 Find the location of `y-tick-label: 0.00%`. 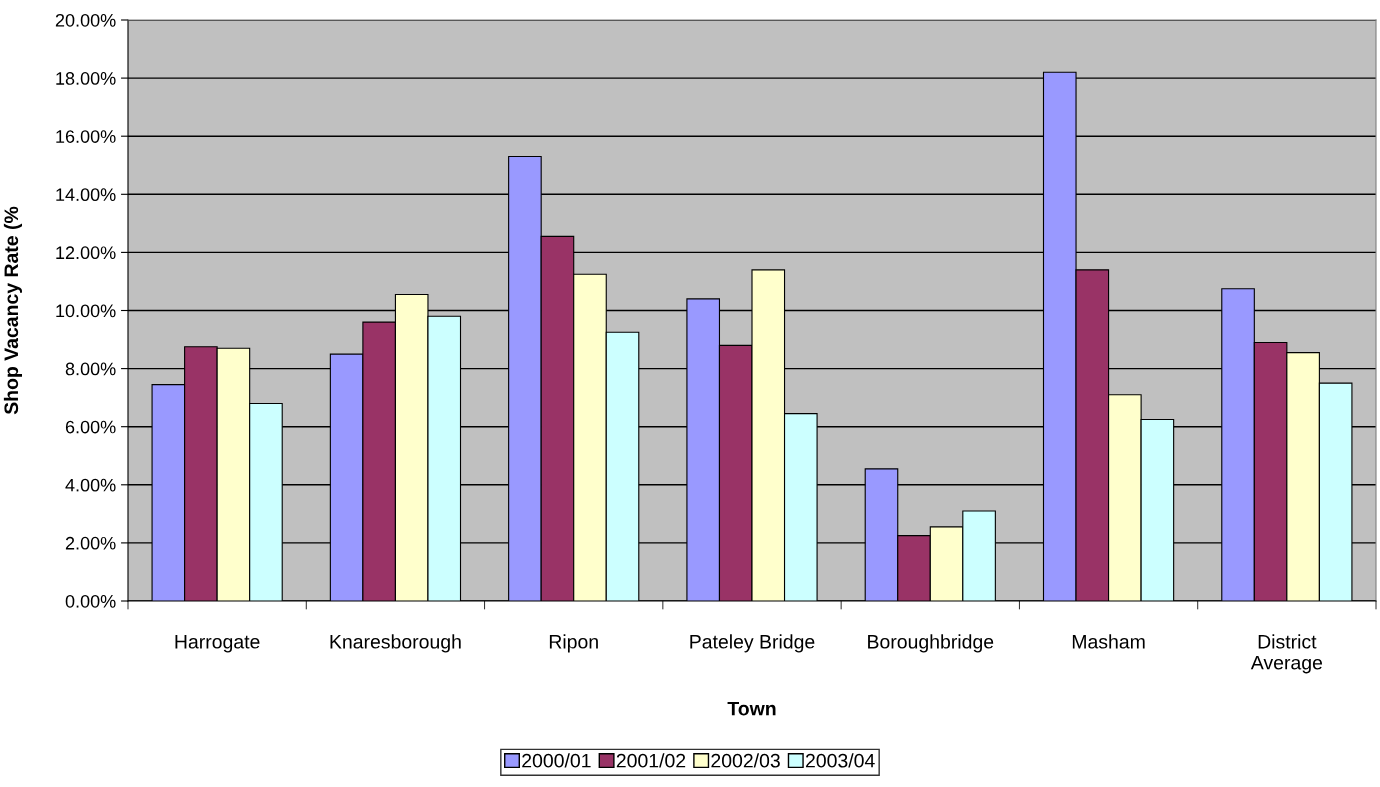

y-tick-label: 0.00% is located at coordinates (90, 601).